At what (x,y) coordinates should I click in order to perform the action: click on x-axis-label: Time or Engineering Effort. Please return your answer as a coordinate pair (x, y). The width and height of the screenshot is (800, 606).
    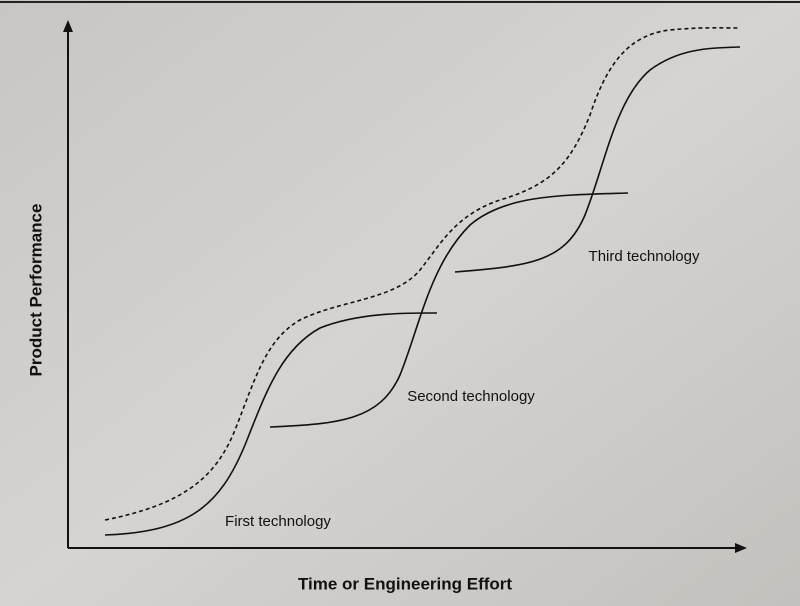
    Looking at the image, I should click on (405, 583).